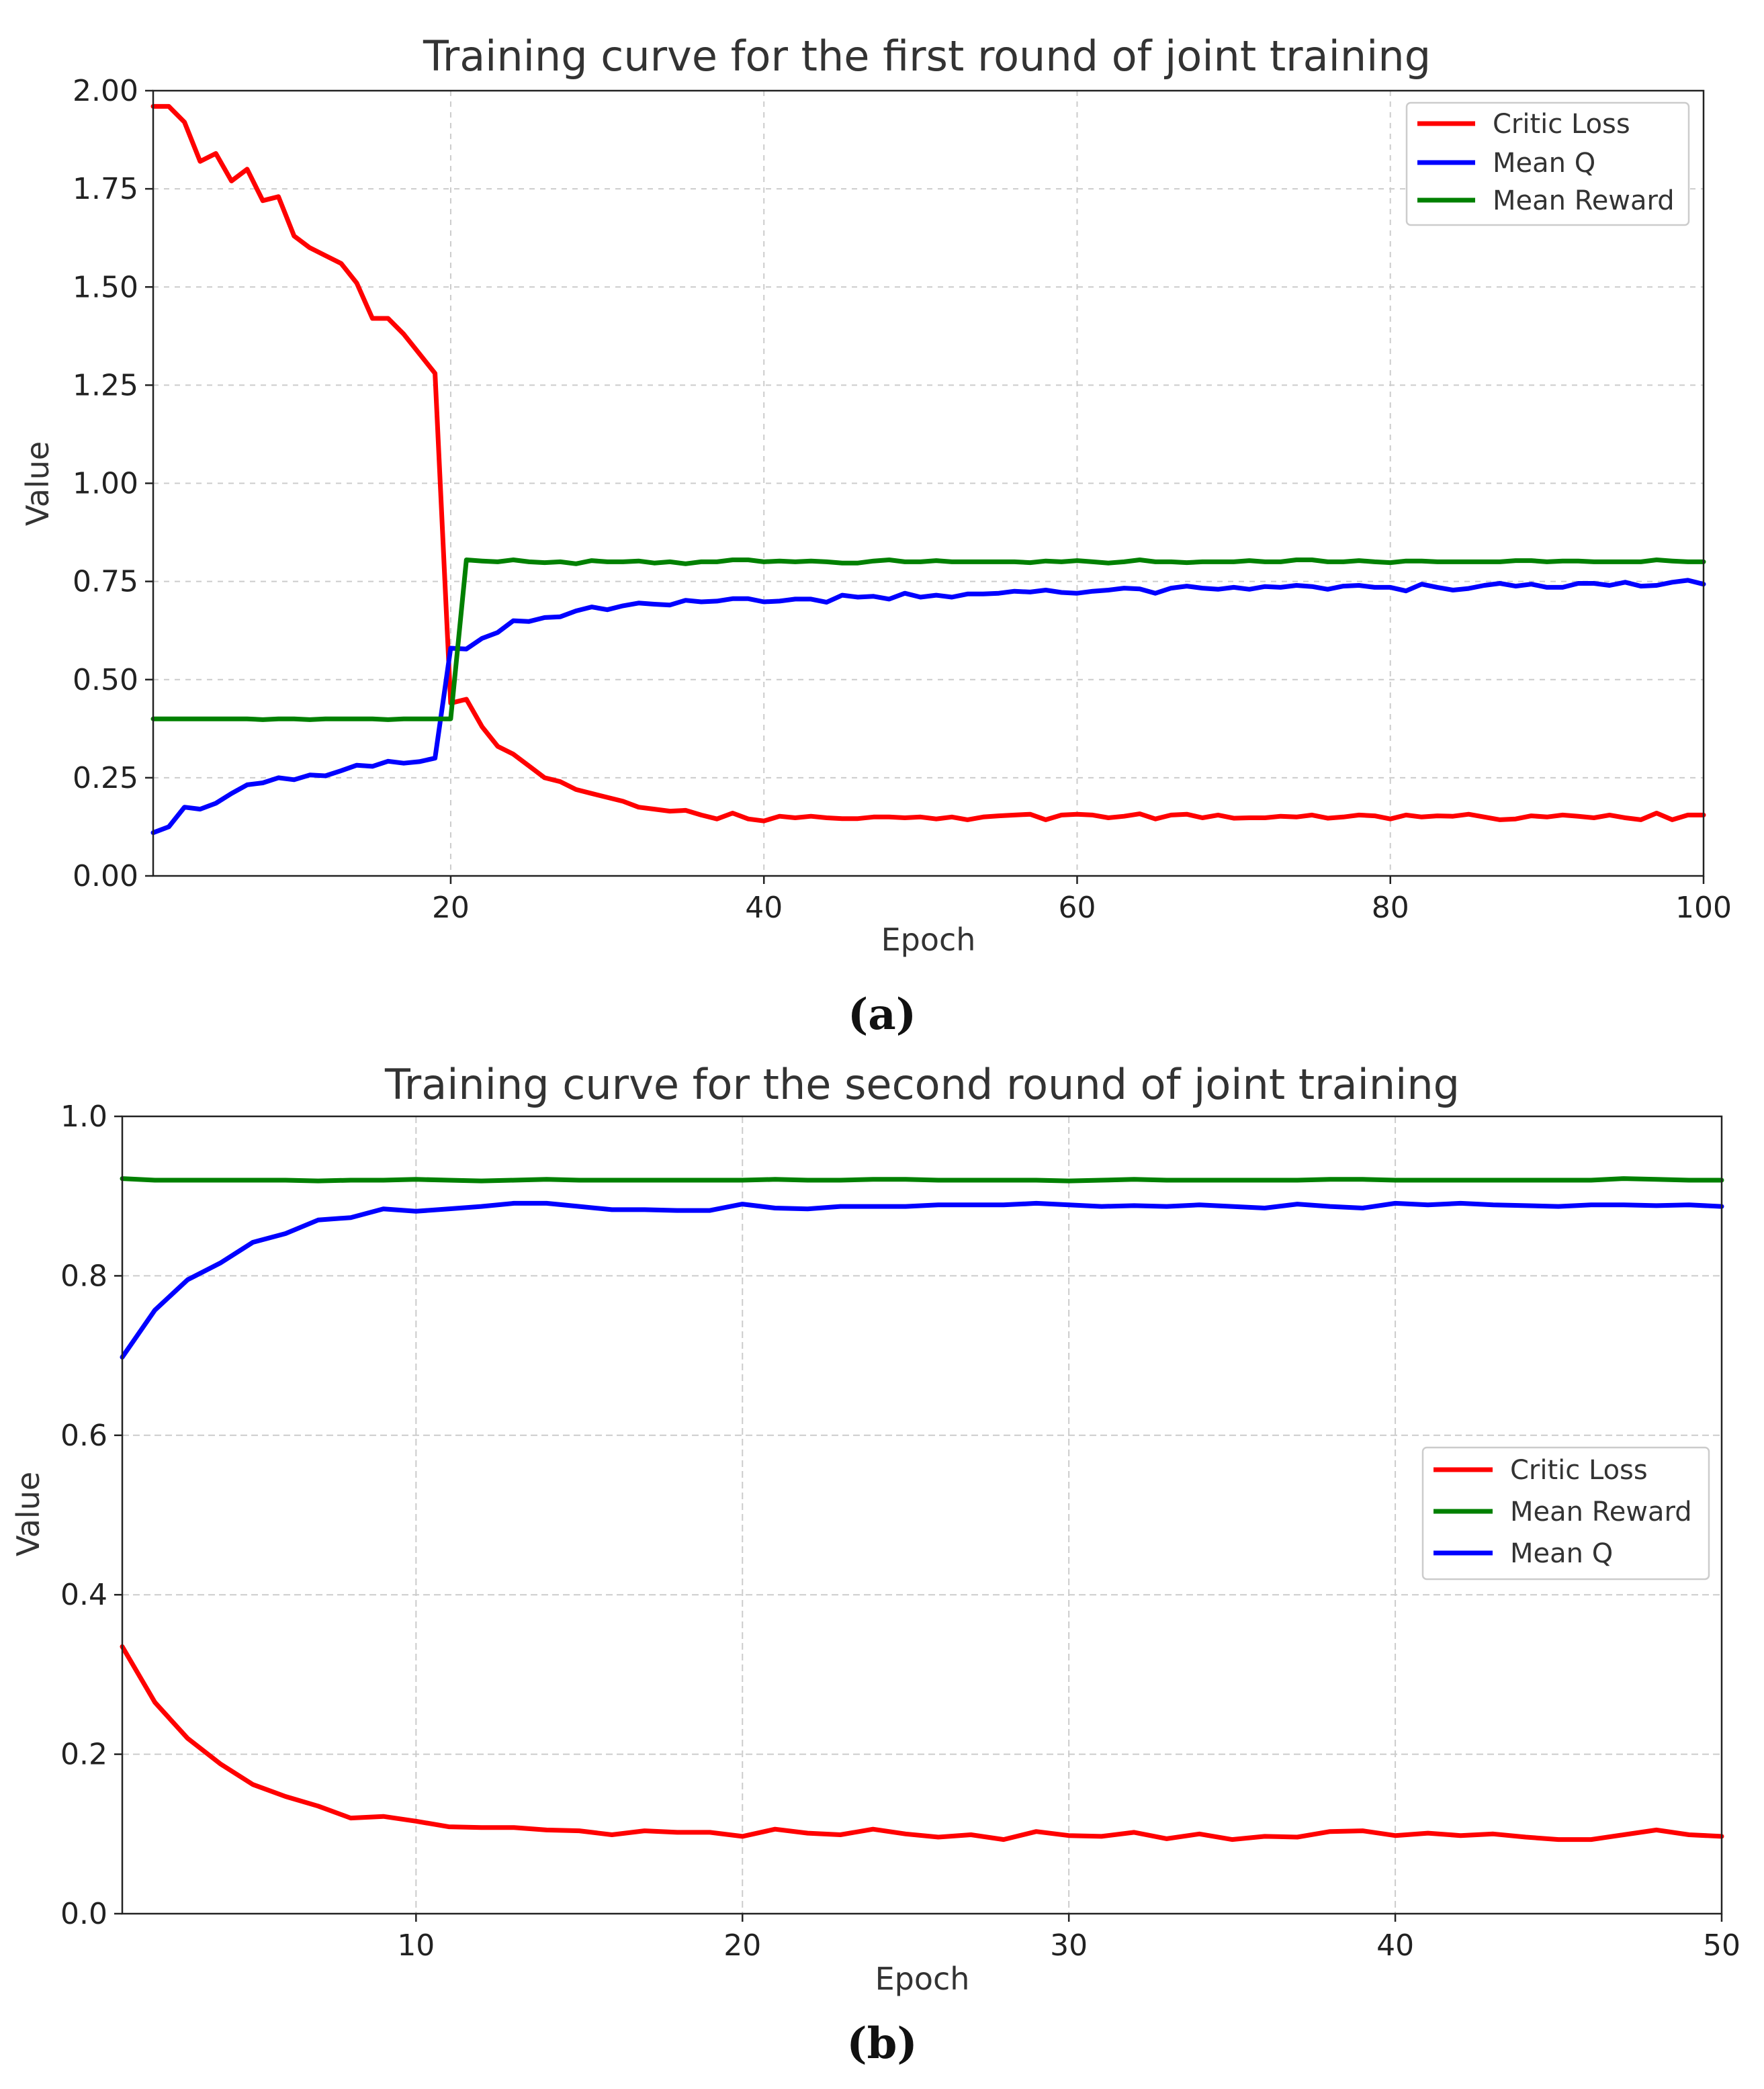  What do you see at coordinates (1544, 163) in the screenshot?
I see `chart-a-legend-mean-q: Mean Q` at bounding box center [1544, 163].